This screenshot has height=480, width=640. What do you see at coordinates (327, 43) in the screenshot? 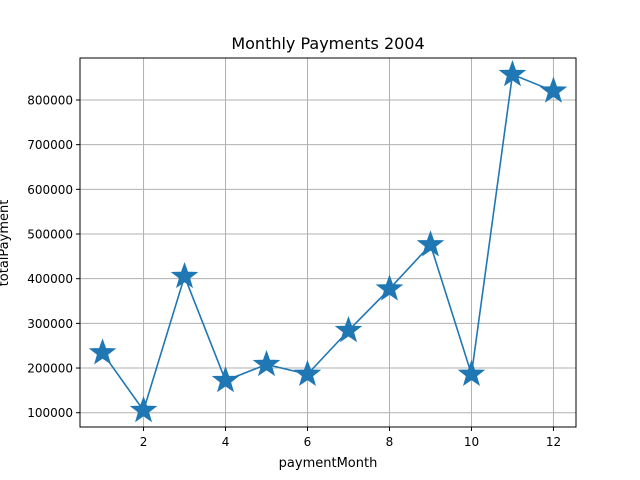
I see `chart-title: Monthly Payments 2004` at bounding box center [327, 43].